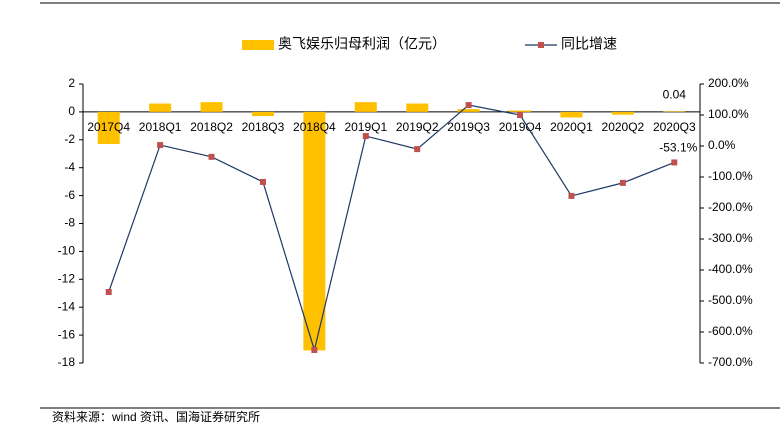  Describe the element at coordinates (730, 238) in the screenshot. I see `y2-tick-label: -300.0%` at that location.